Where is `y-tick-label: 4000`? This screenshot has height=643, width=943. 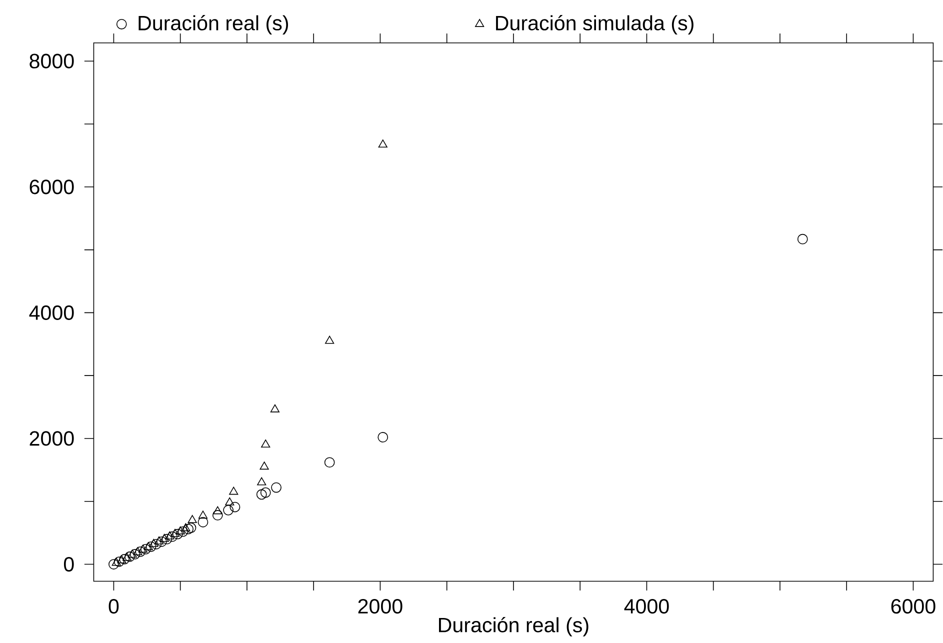 y-tick-label: 4000 is located at coordinates (51, 312).